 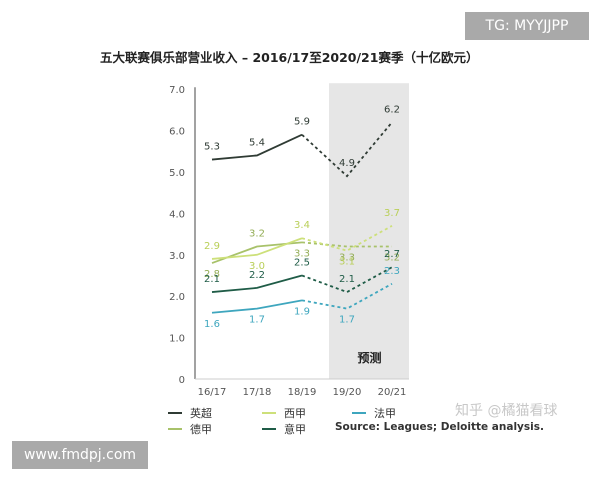 I want to click on y-tick-label: 2.0, so click(x=177, y=297).